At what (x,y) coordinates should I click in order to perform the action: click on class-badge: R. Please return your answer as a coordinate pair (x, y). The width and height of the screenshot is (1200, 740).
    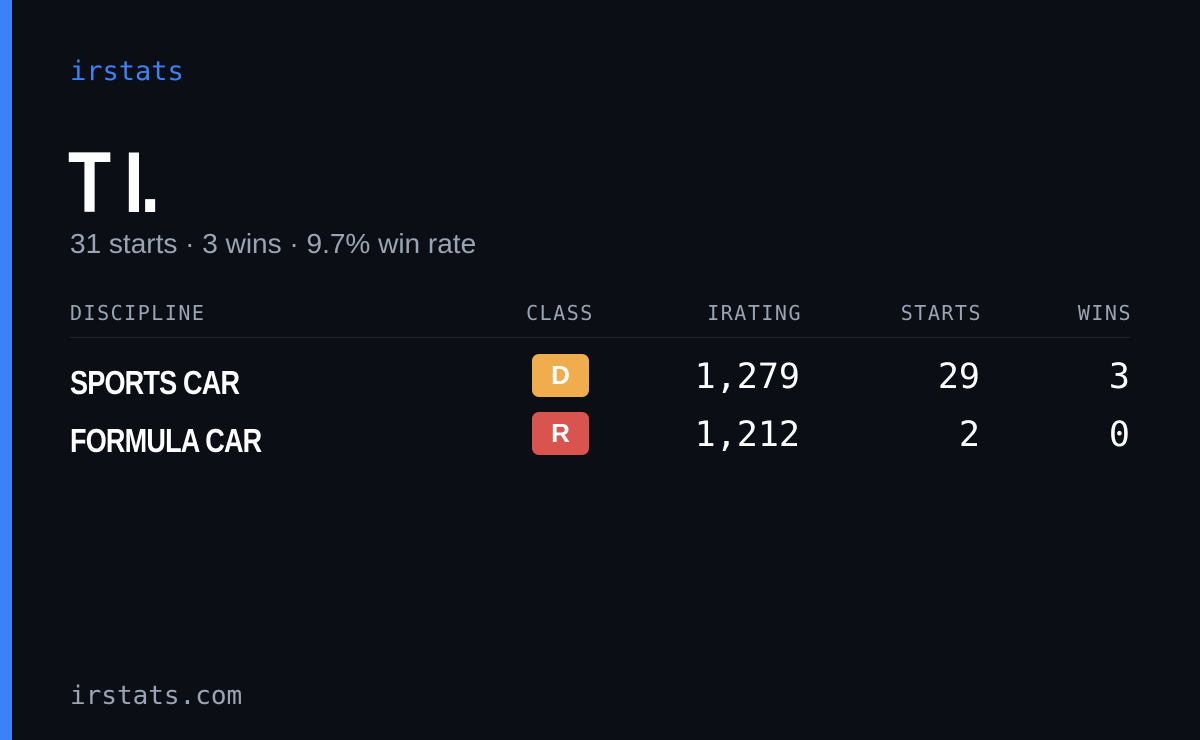
    Looking at the image, I should click on (560, 433).